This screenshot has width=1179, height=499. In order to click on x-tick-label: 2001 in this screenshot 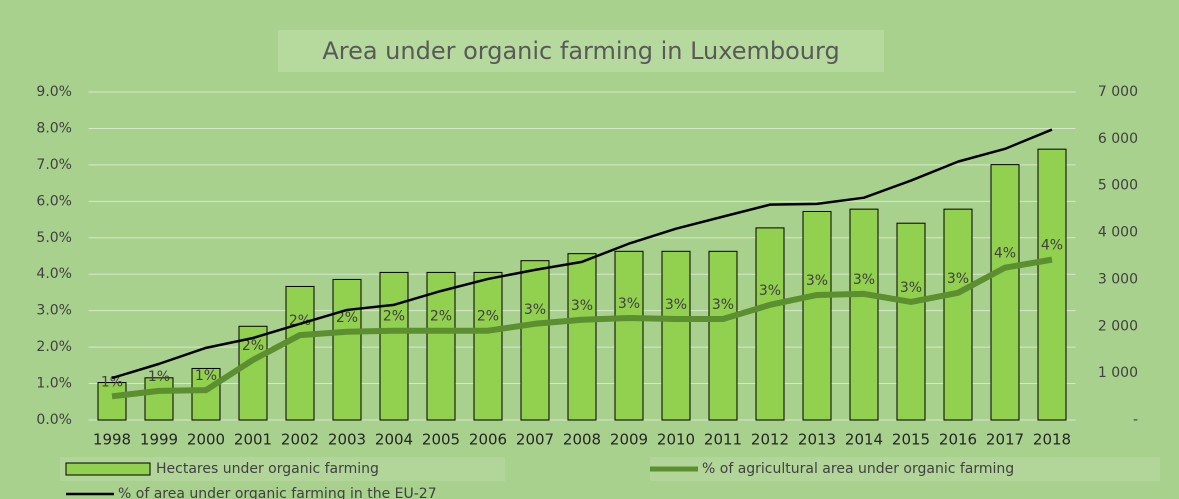, I will do `click(253, 440)`.